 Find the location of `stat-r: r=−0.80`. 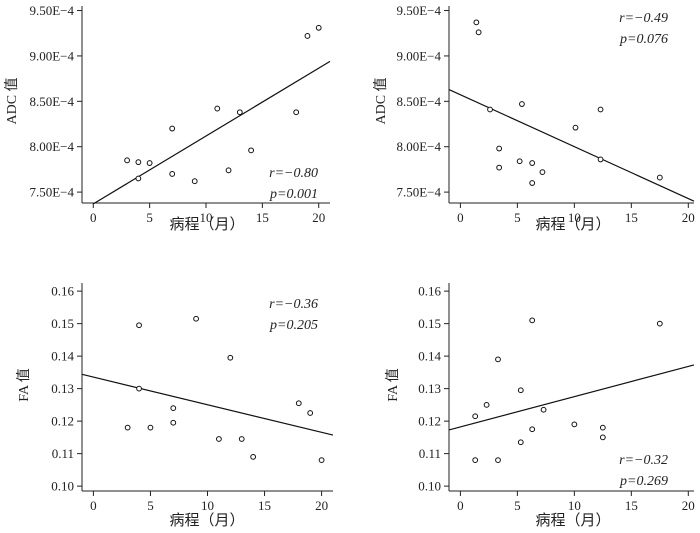

stat-r: r=−0.80 is located at coordinates (293, 173).